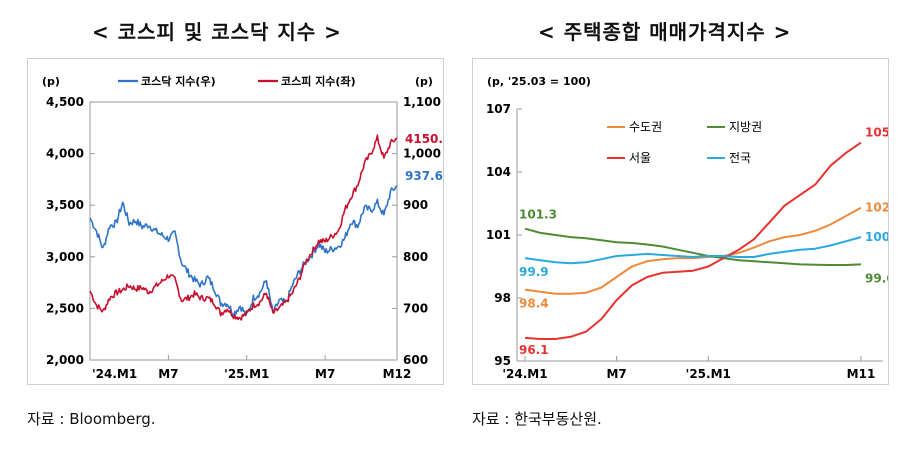  Describe the element at coordinates (745, 127) in the screenshot. I see `legend-label-jibang: 지방권` at that location.